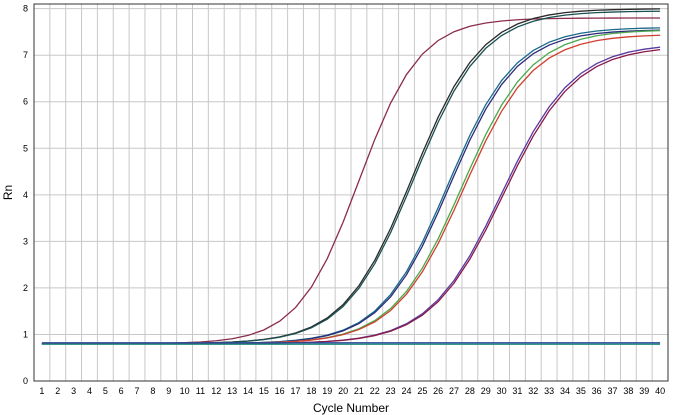  I want to click on x-tick-label: 18, so click(311, 391).